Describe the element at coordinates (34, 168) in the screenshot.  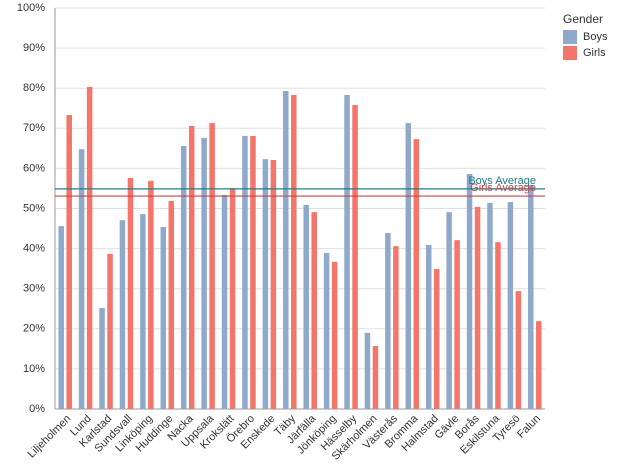
I see `y-tick-label: 60%` at that location.